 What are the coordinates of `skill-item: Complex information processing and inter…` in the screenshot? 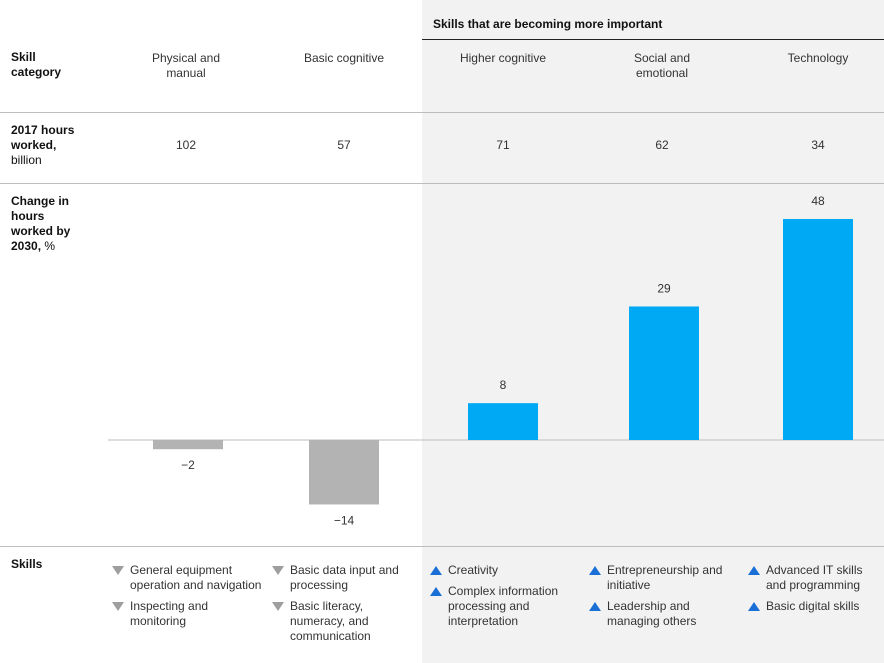 It's located at (505, 606).